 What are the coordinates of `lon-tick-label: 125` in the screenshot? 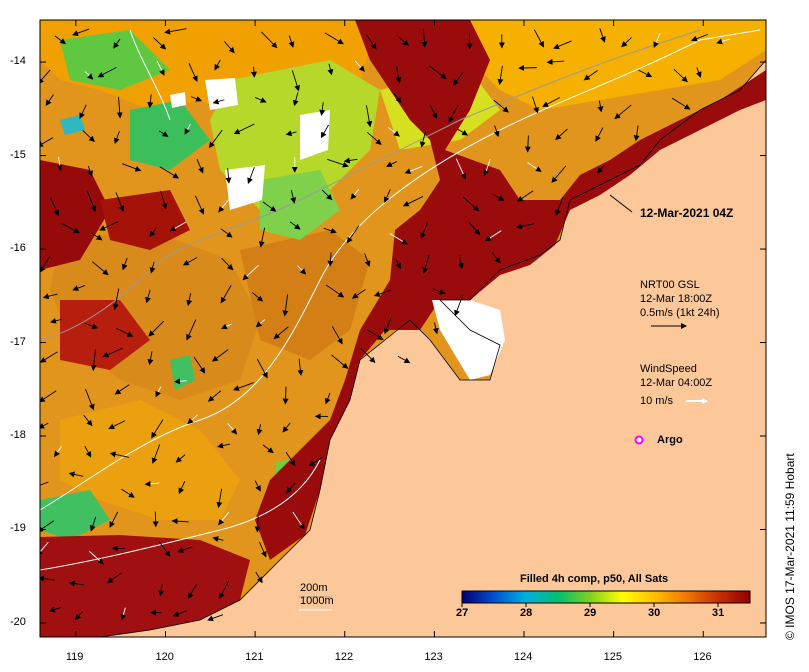 It's located at (612, 657).